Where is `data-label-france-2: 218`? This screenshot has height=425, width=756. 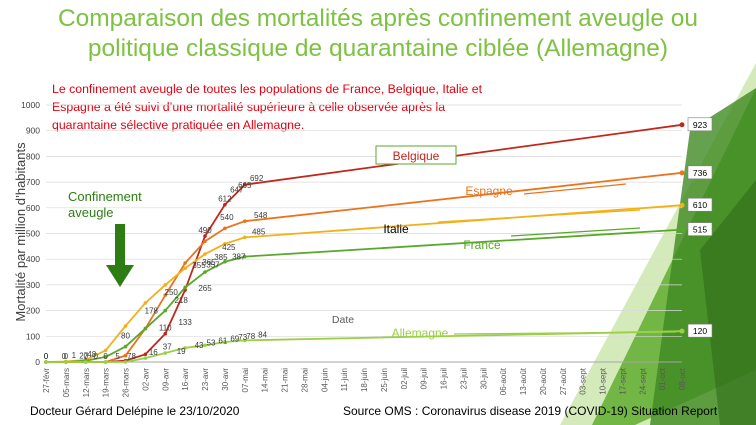
data-label-france-2: 218 is located at coordinates (181, 300).